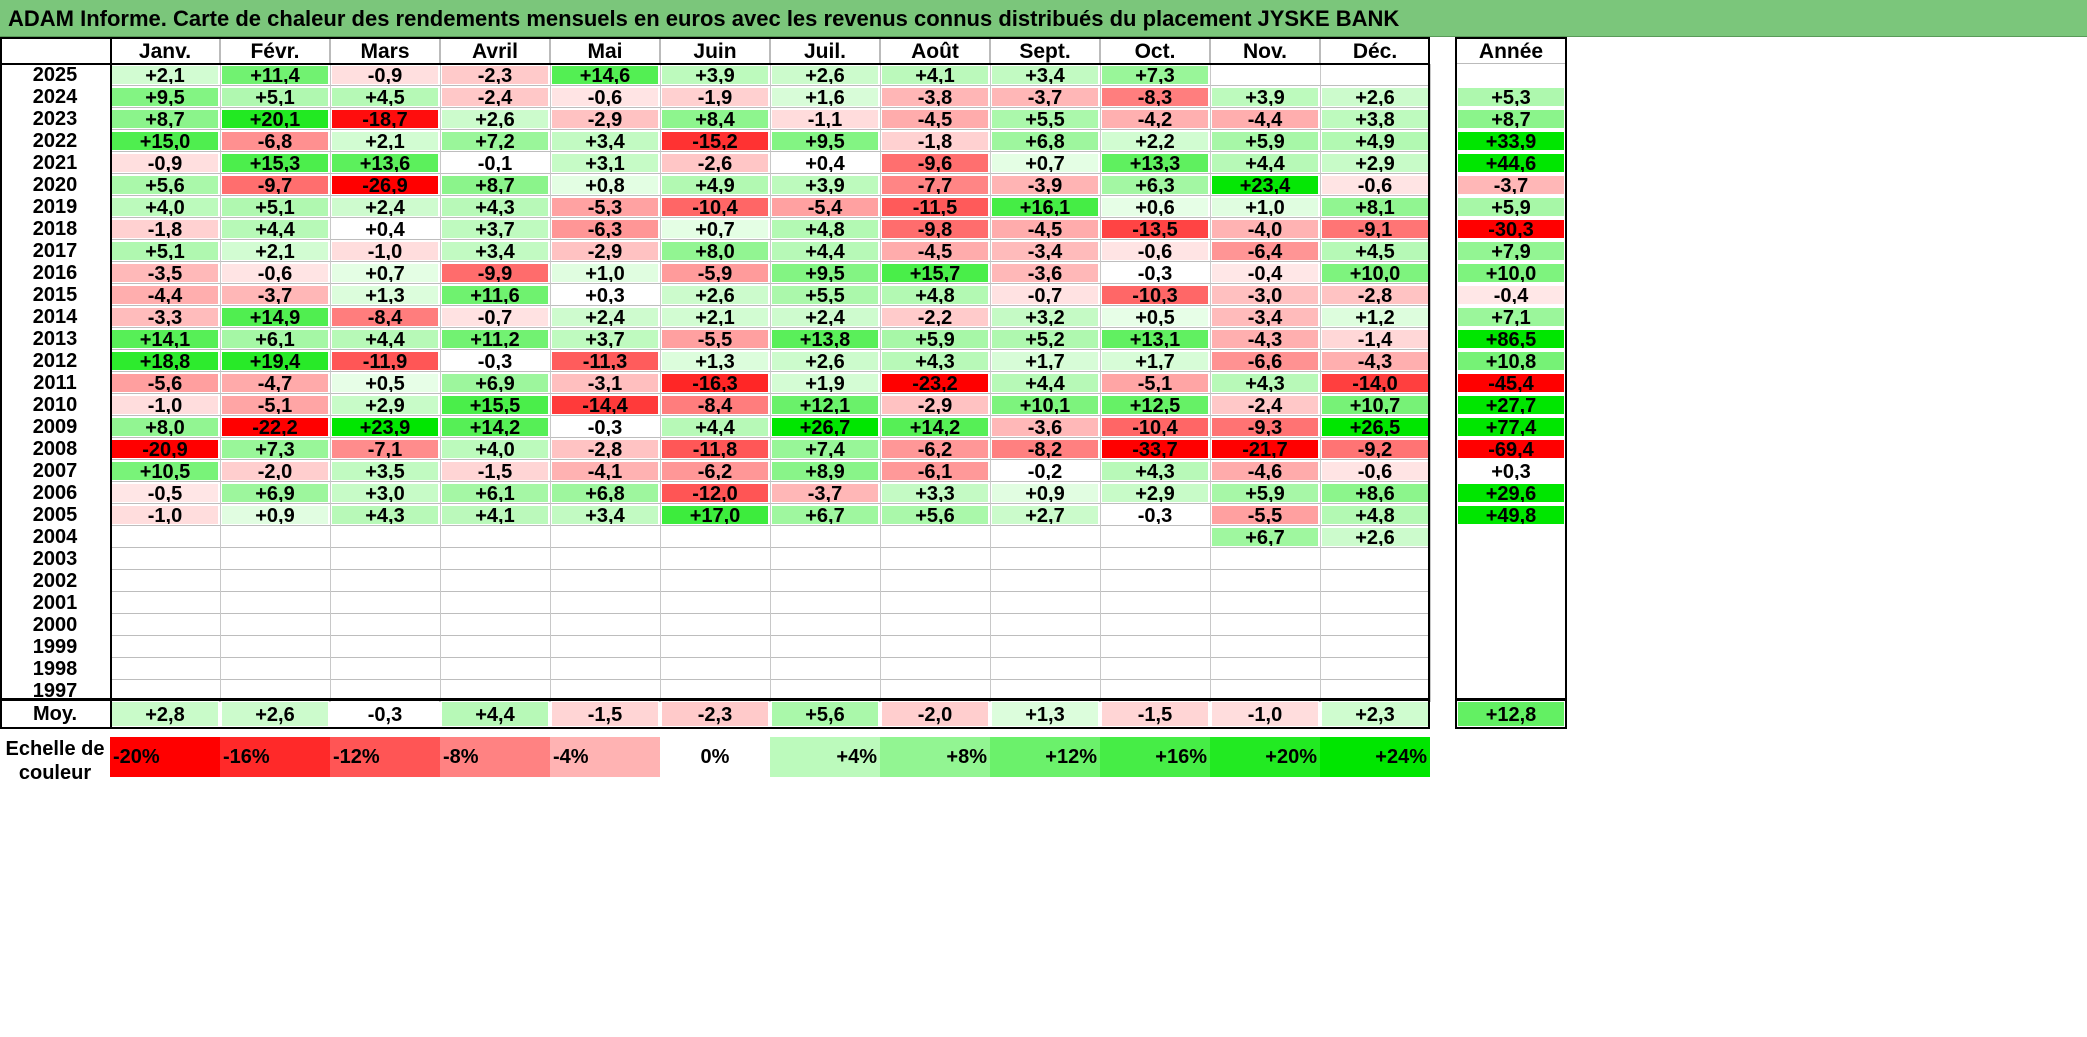  What do you see at coordinates (935, 317) in the screenshot?
I see `heatmap-cell: -2,2` at bounding box center [935, 317].